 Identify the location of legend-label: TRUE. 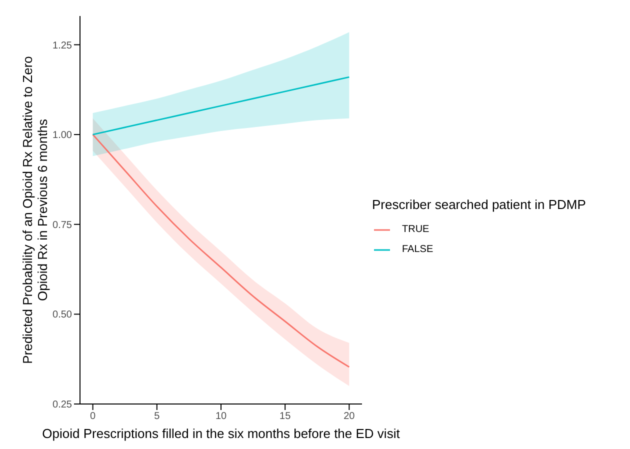
(416, 229).